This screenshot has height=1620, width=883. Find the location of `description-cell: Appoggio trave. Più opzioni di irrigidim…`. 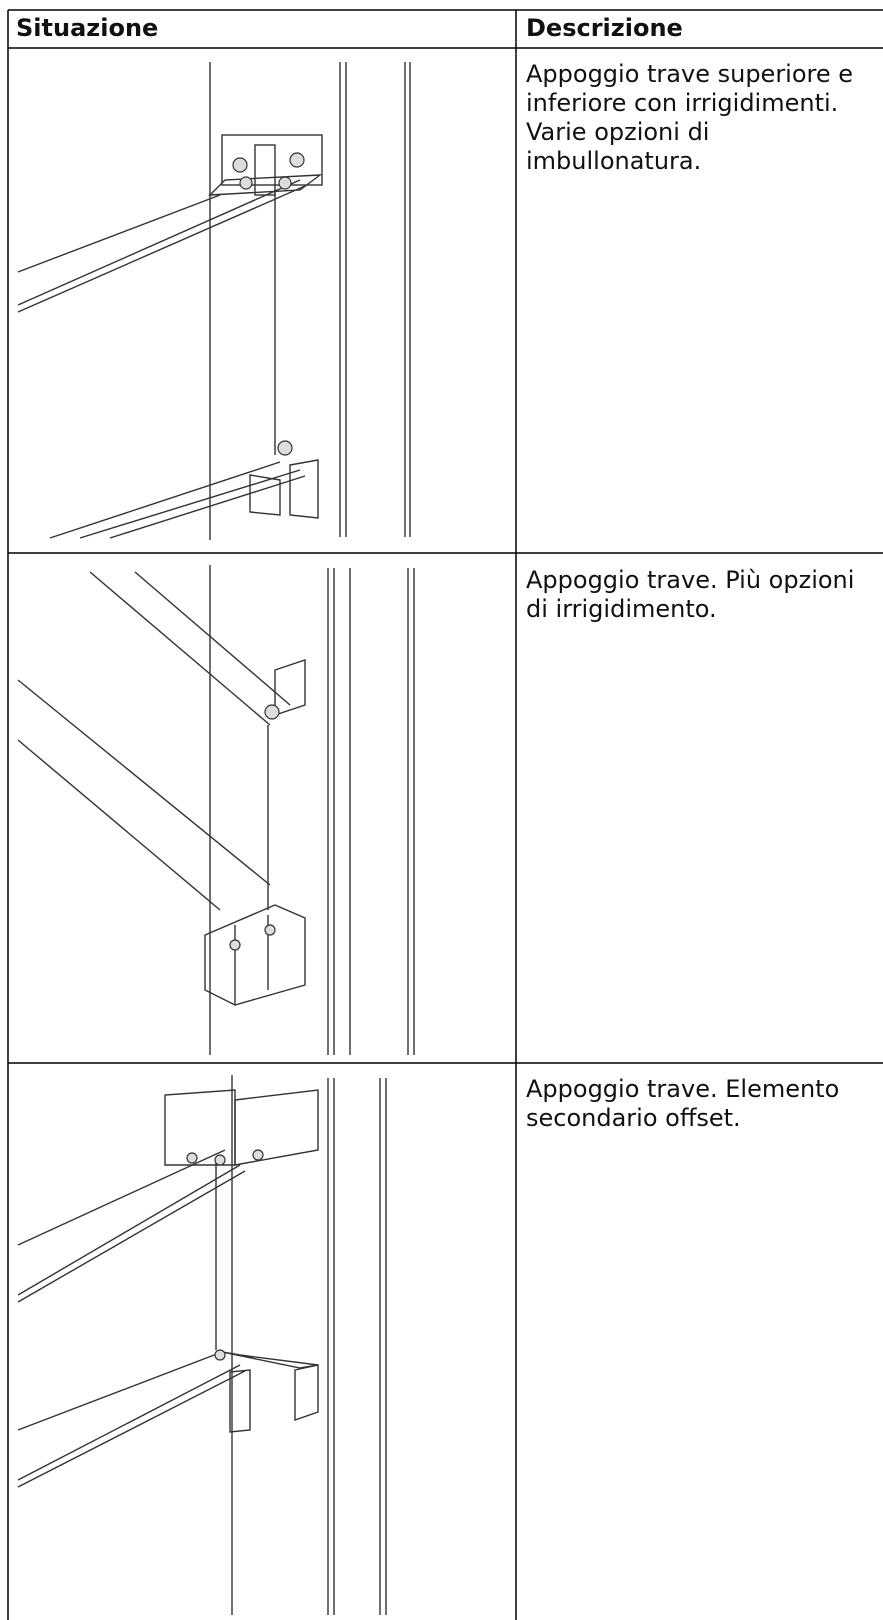

description-cell: Appoggio trave. Più opzioni di irrigidim… is located at coordinates (690, 594).